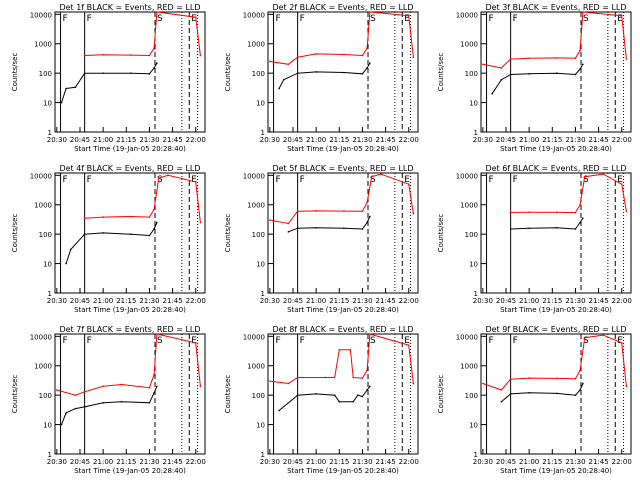  What do you see at coordinates (342, 329) in the screenshot?
I see `panel-title: Det 8f BLACK = Events, RED = LLD` at bounding box center [342, 329].